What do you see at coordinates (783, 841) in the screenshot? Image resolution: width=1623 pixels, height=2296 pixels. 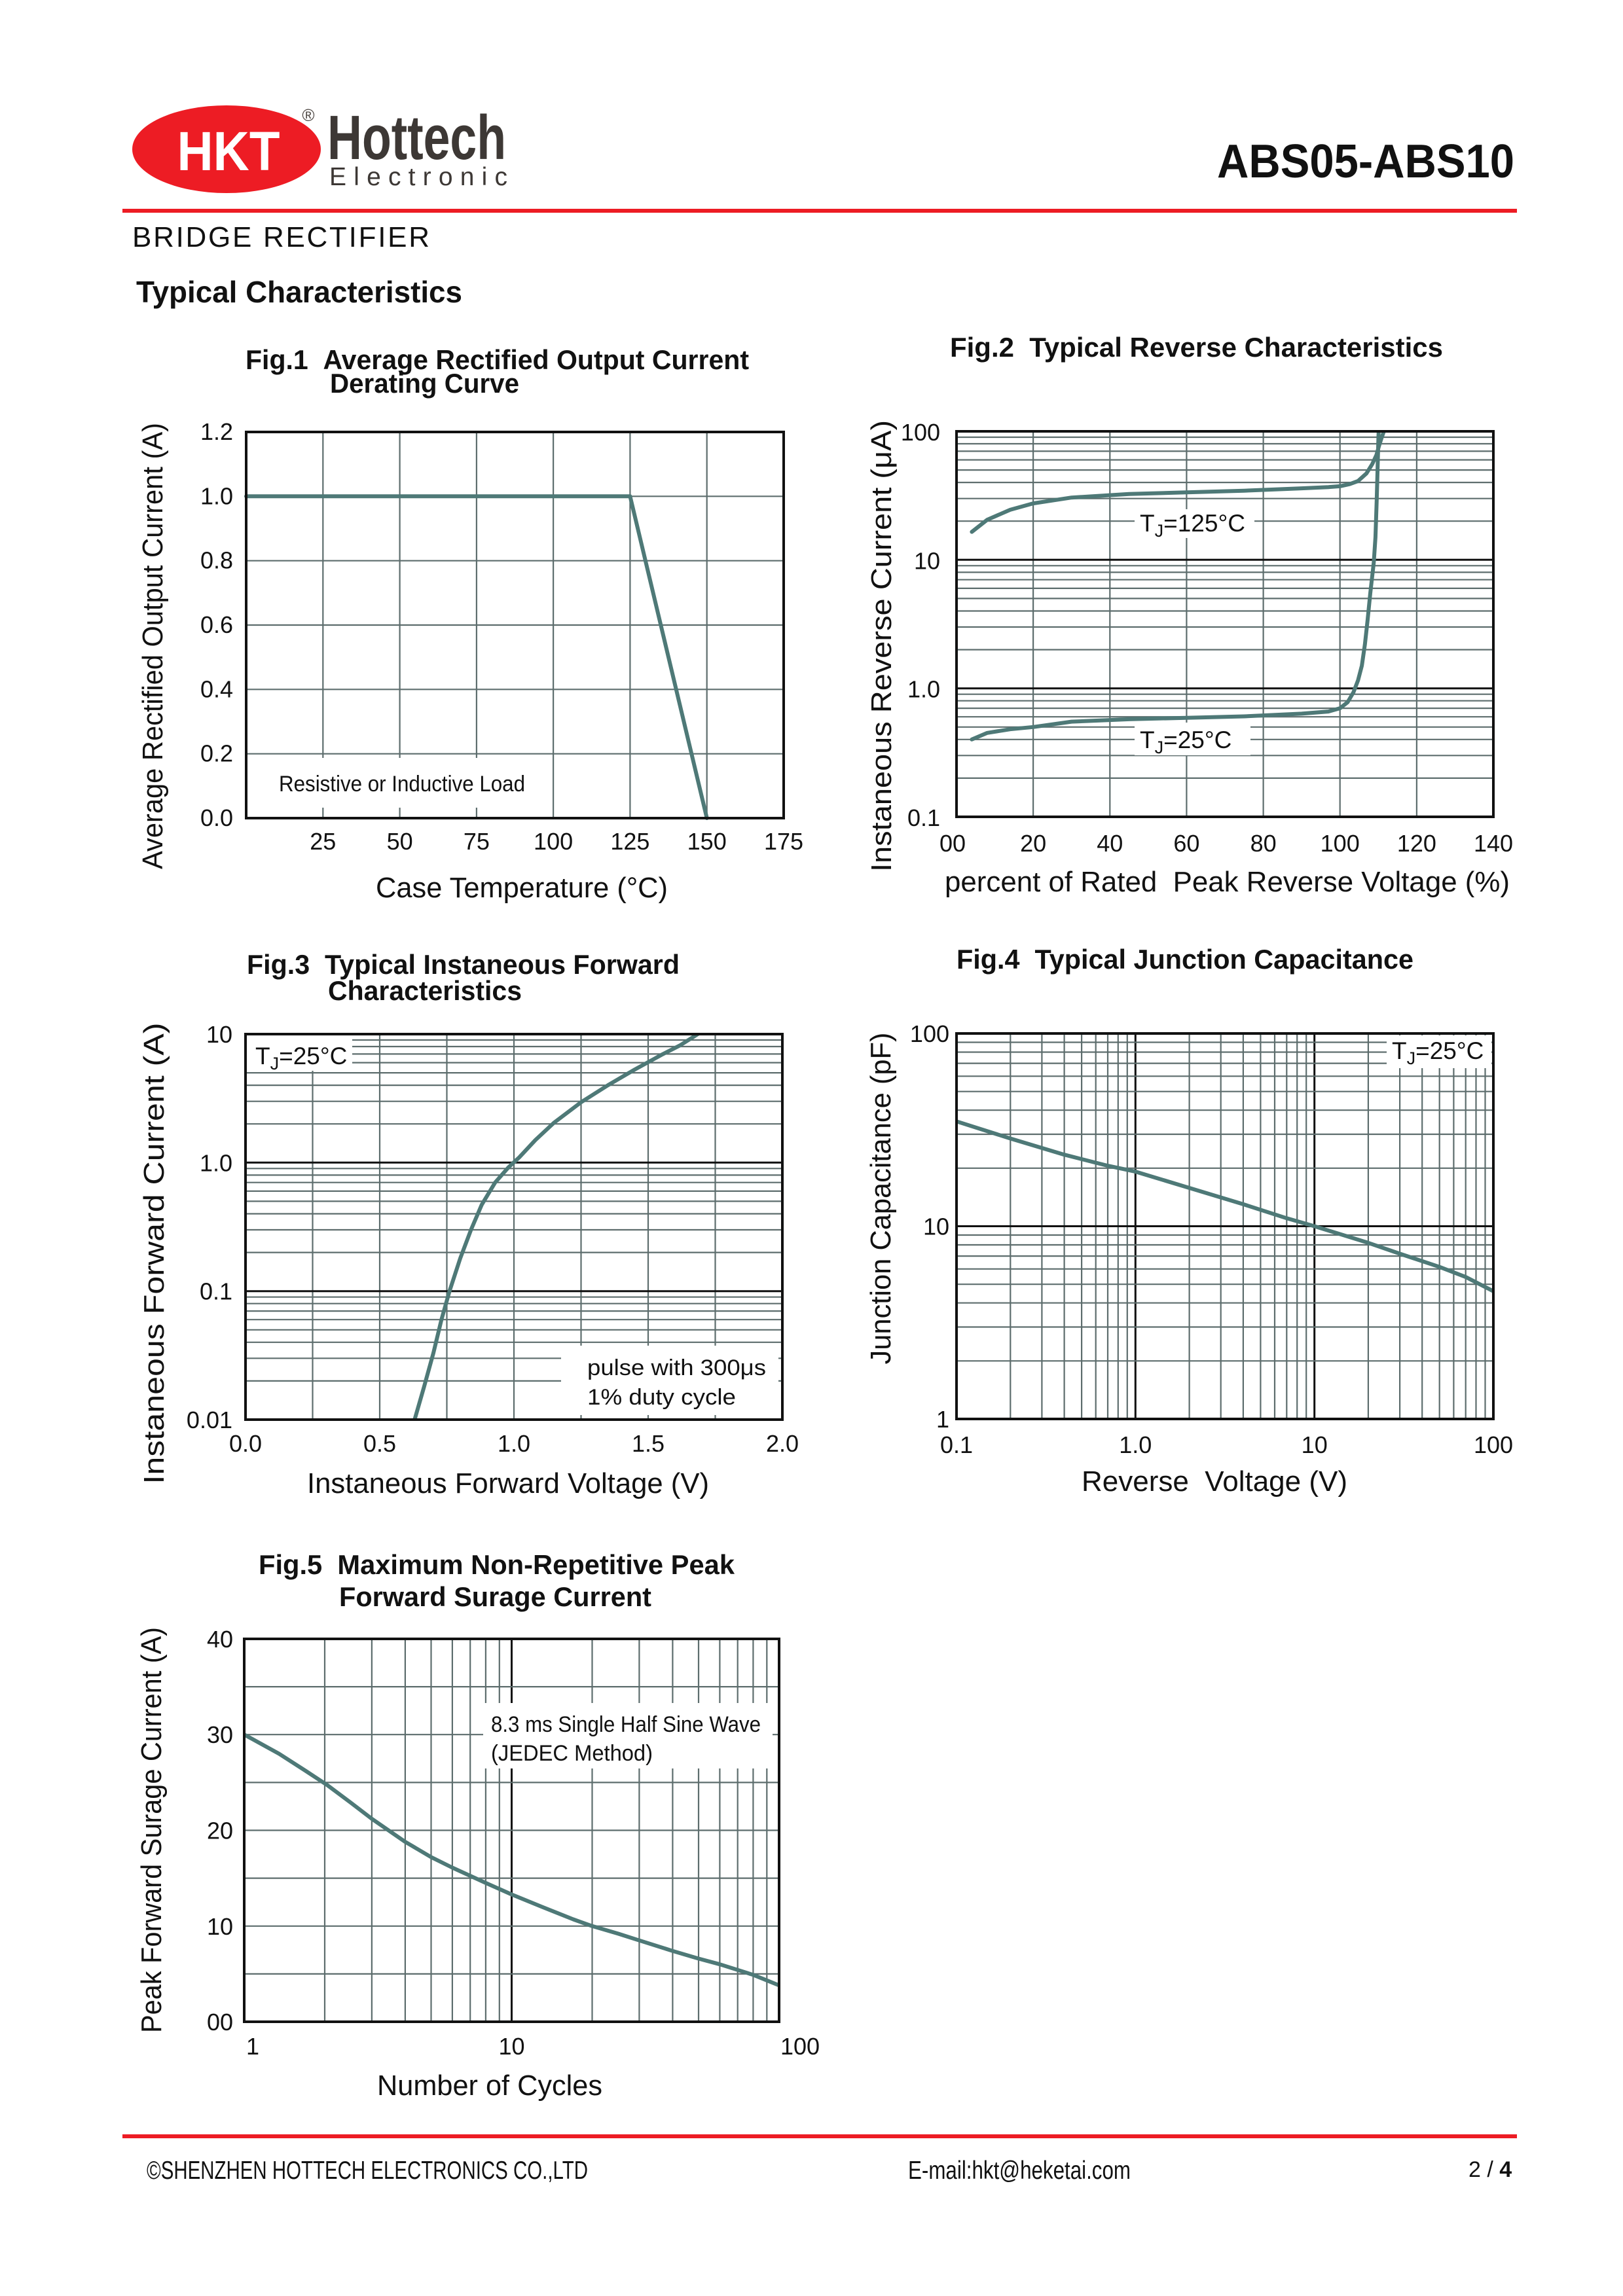 I see `svg-text: 175` at bounding box center [783, 841].